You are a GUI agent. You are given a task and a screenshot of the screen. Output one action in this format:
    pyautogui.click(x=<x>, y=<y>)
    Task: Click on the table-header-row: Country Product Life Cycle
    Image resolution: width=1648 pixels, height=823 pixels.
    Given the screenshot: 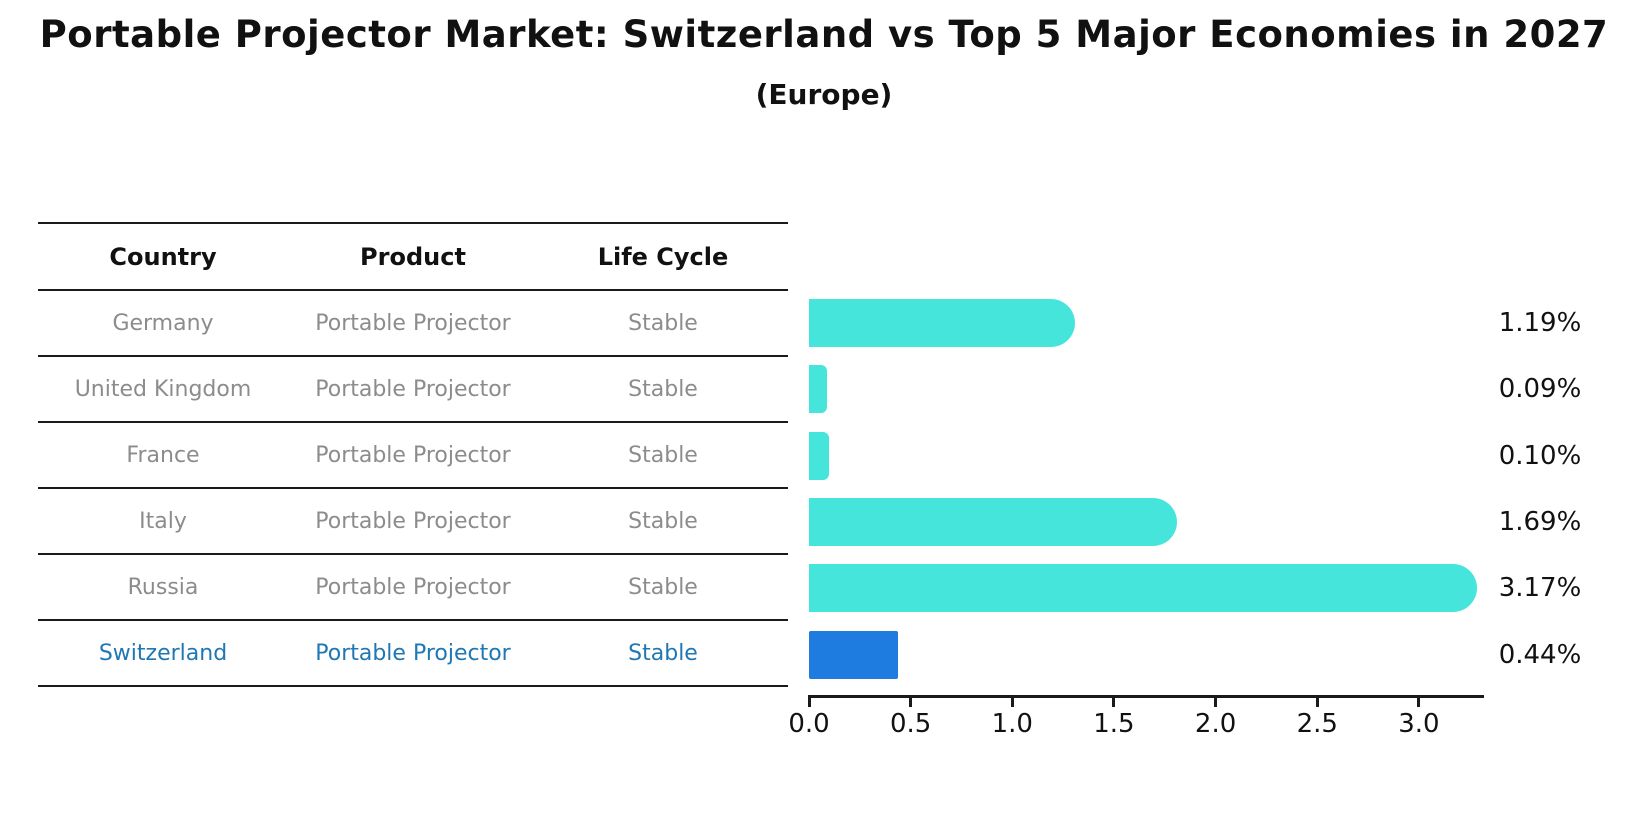 What is the action you would take?
    pyautogui.click(x=413, y=256)
    